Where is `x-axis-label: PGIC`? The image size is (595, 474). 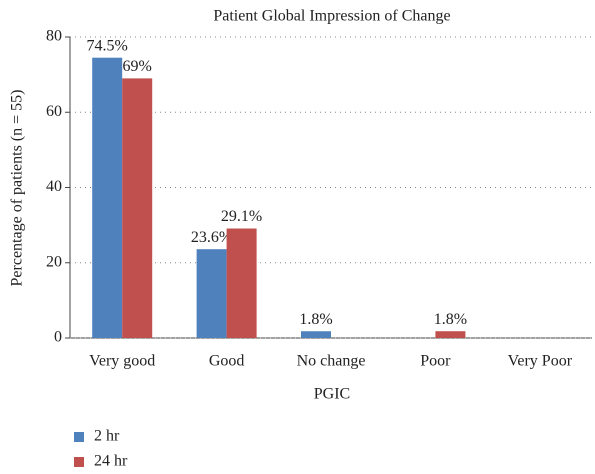
x-axis-label: PGIC is located at coordinates (332, 394).